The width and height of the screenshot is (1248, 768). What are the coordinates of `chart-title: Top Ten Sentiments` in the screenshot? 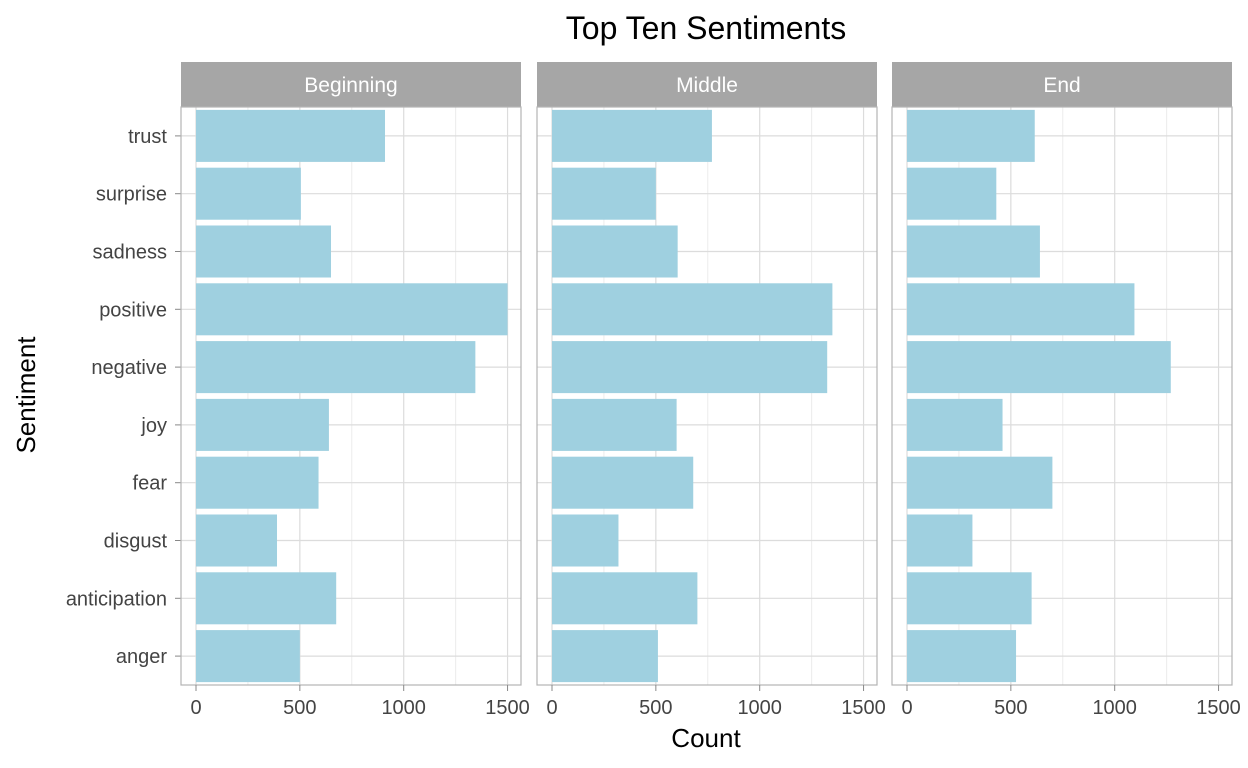 It's located at (706, 28).